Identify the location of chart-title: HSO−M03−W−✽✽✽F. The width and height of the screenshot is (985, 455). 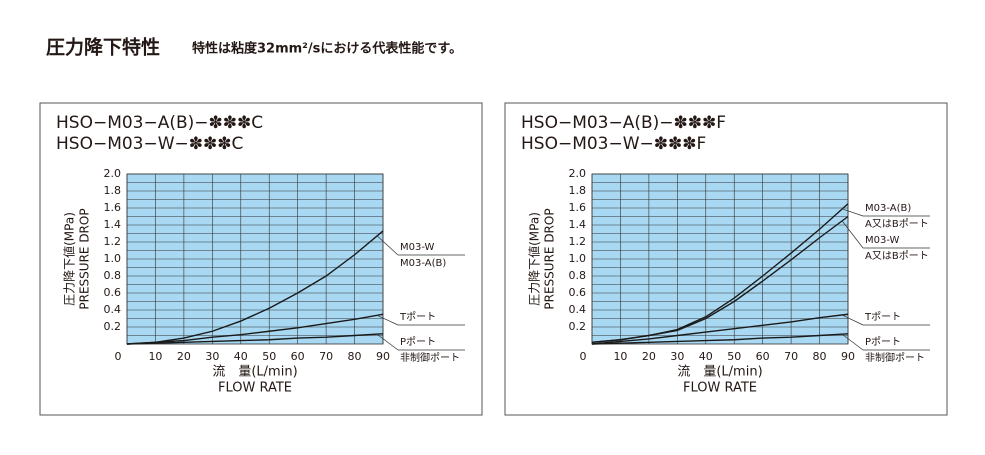
(613, 144).